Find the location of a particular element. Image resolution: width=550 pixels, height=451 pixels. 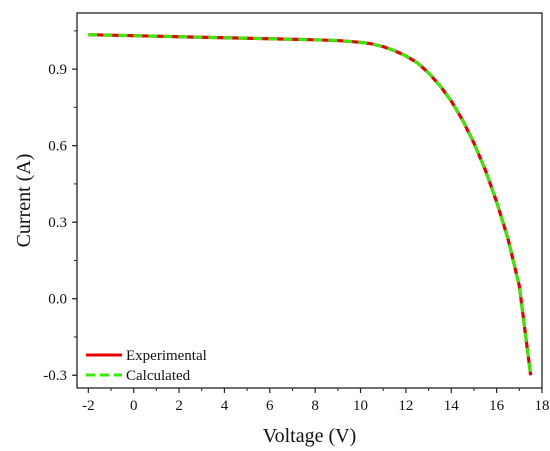

legend-label-experimental: Experimental is located at coordinates (166, 356).